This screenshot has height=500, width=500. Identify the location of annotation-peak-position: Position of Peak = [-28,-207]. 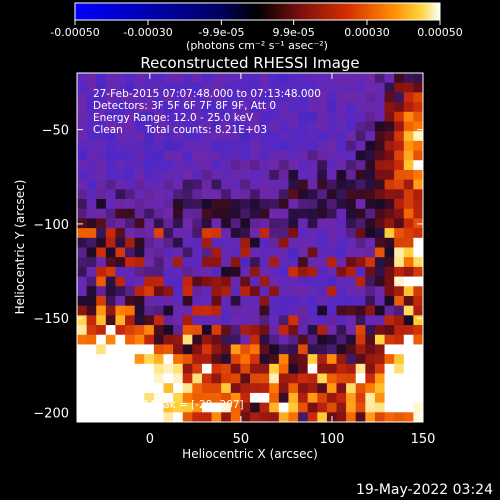
(168, 405).